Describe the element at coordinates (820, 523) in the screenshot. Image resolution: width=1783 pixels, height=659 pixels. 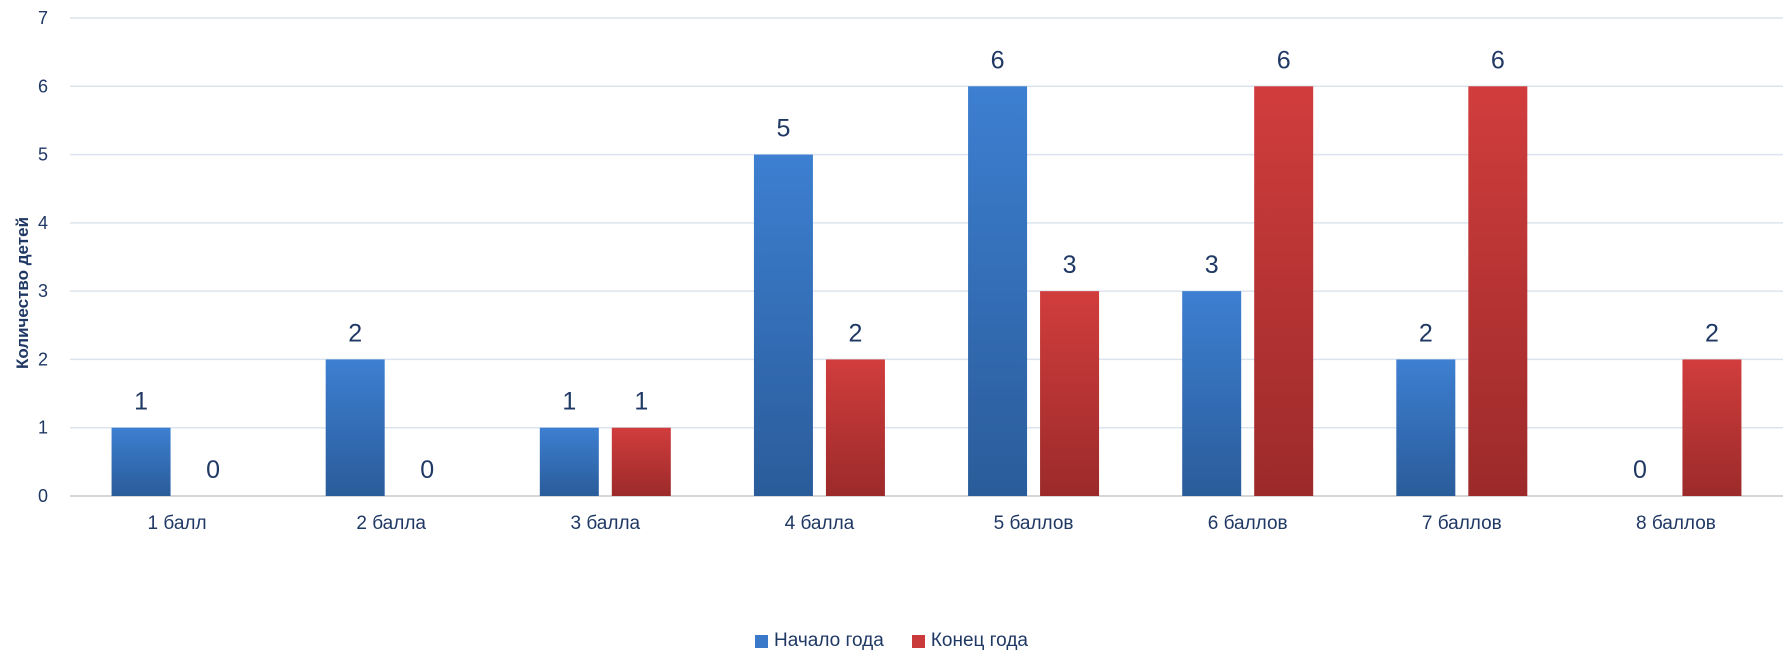
I see `x-tick-label: 4 балла` at that location.